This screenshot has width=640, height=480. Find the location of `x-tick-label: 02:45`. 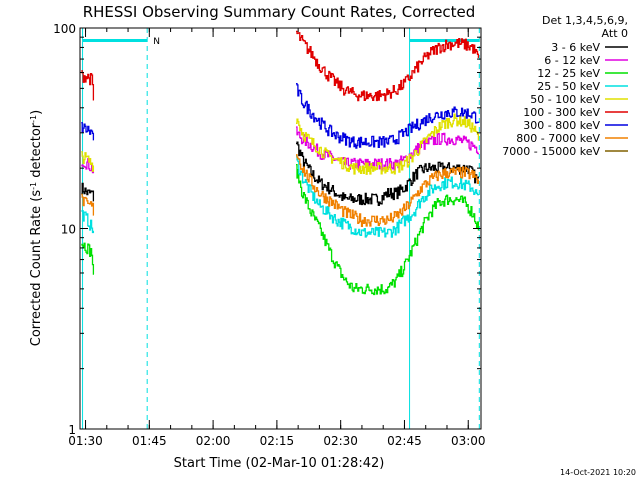

x-tick-label: 02:45 is located at coordinates (404, 441).